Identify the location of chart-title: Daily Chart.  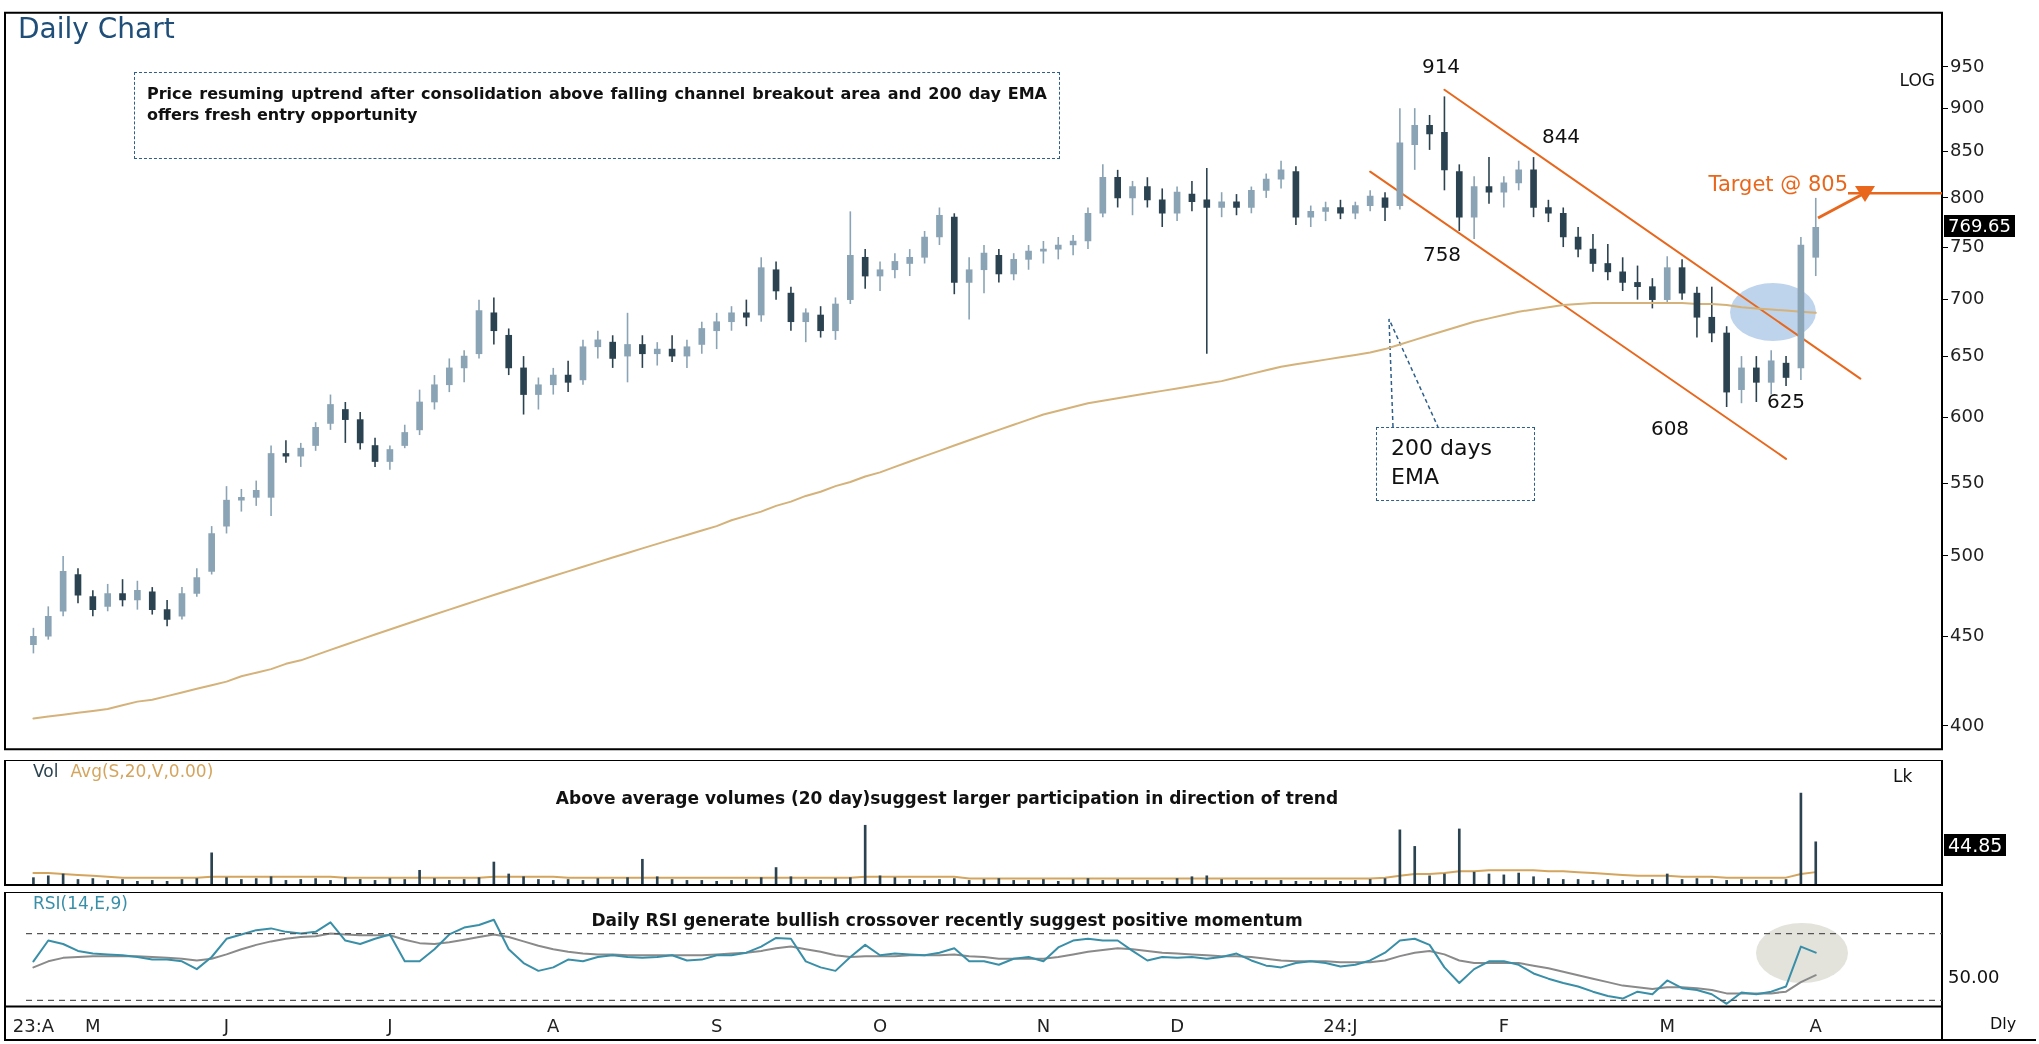
(96, 28).